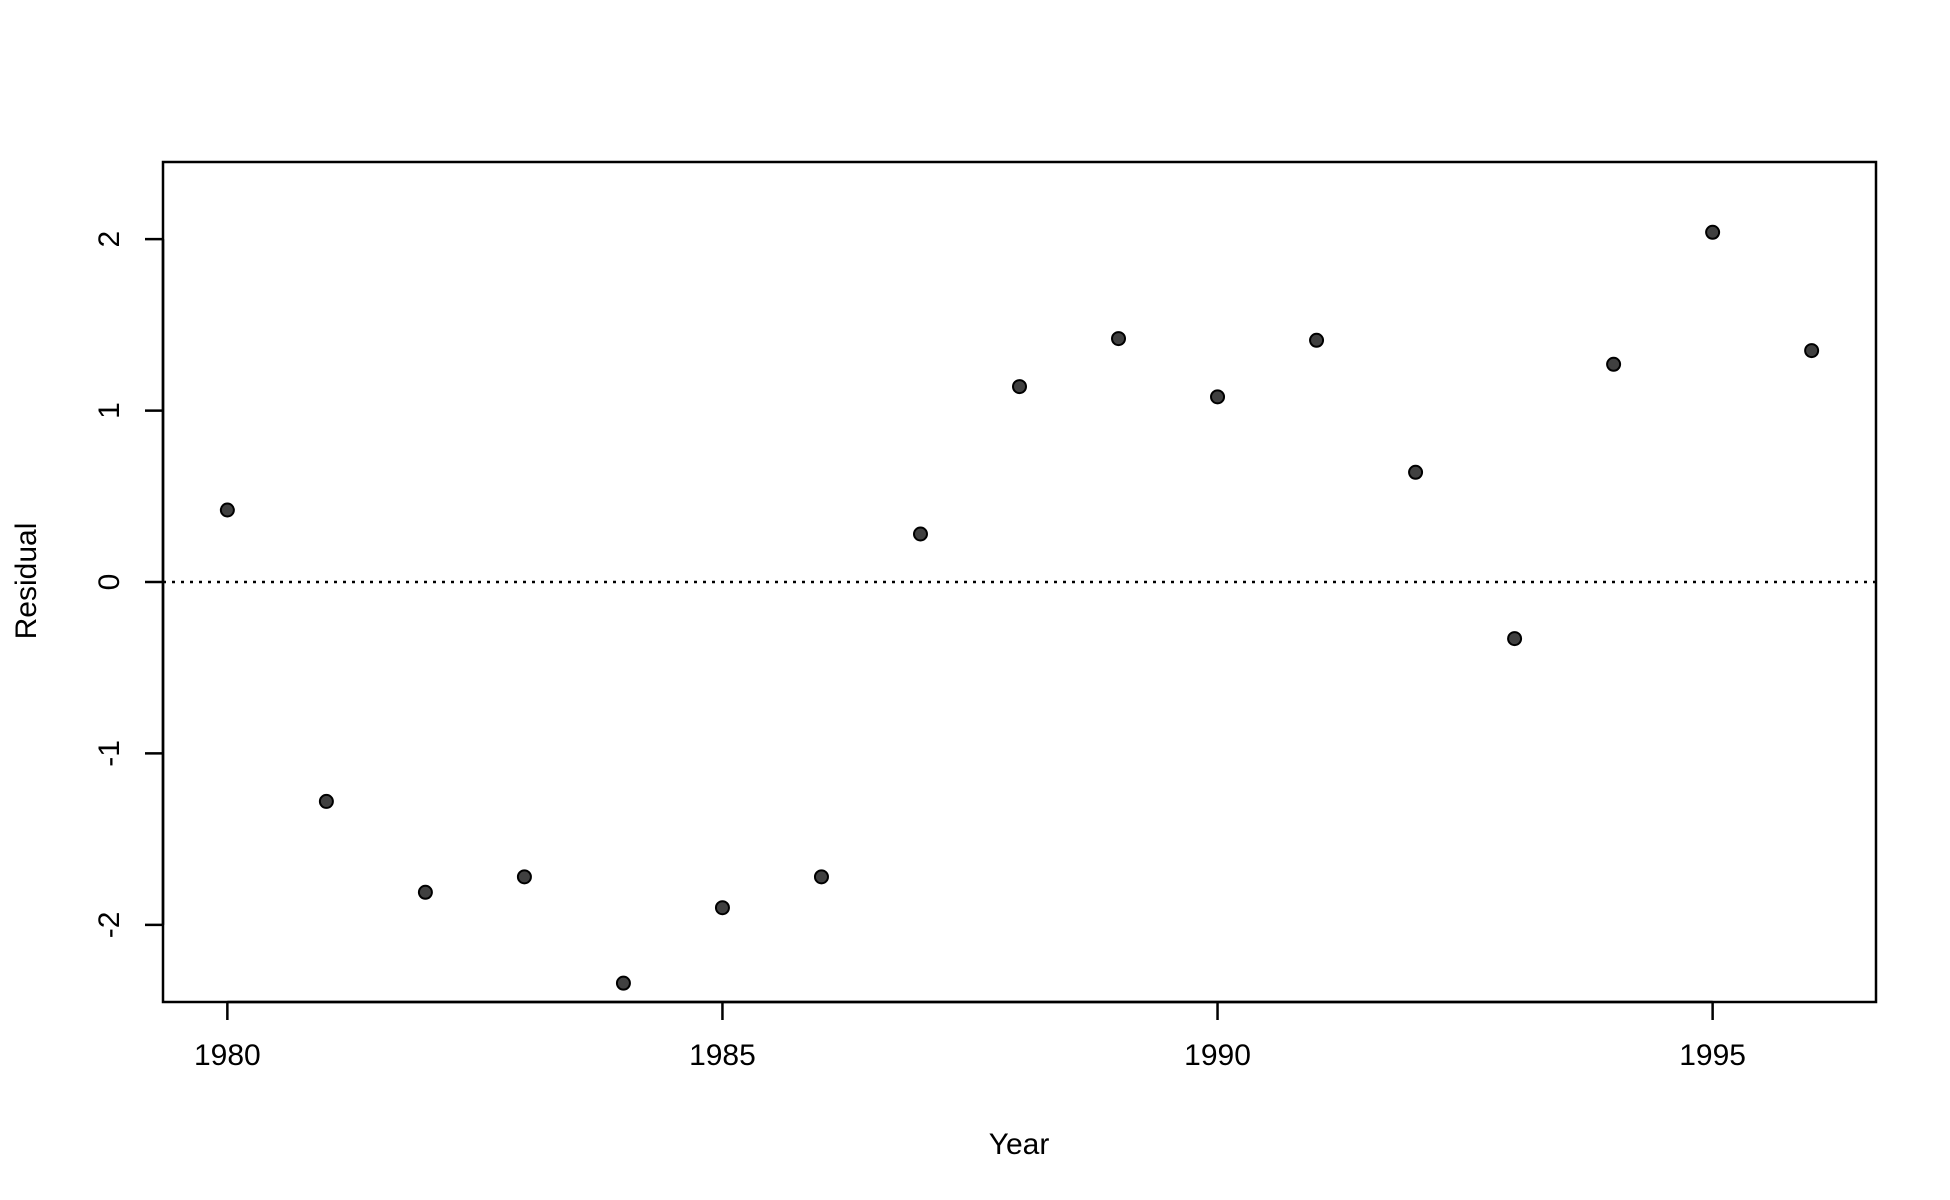 The image size is (1950, 1200). What do you see at coordinates (920, 534) in the screenshot?
I see `data-point-1987` at bounding box center [920, 534].